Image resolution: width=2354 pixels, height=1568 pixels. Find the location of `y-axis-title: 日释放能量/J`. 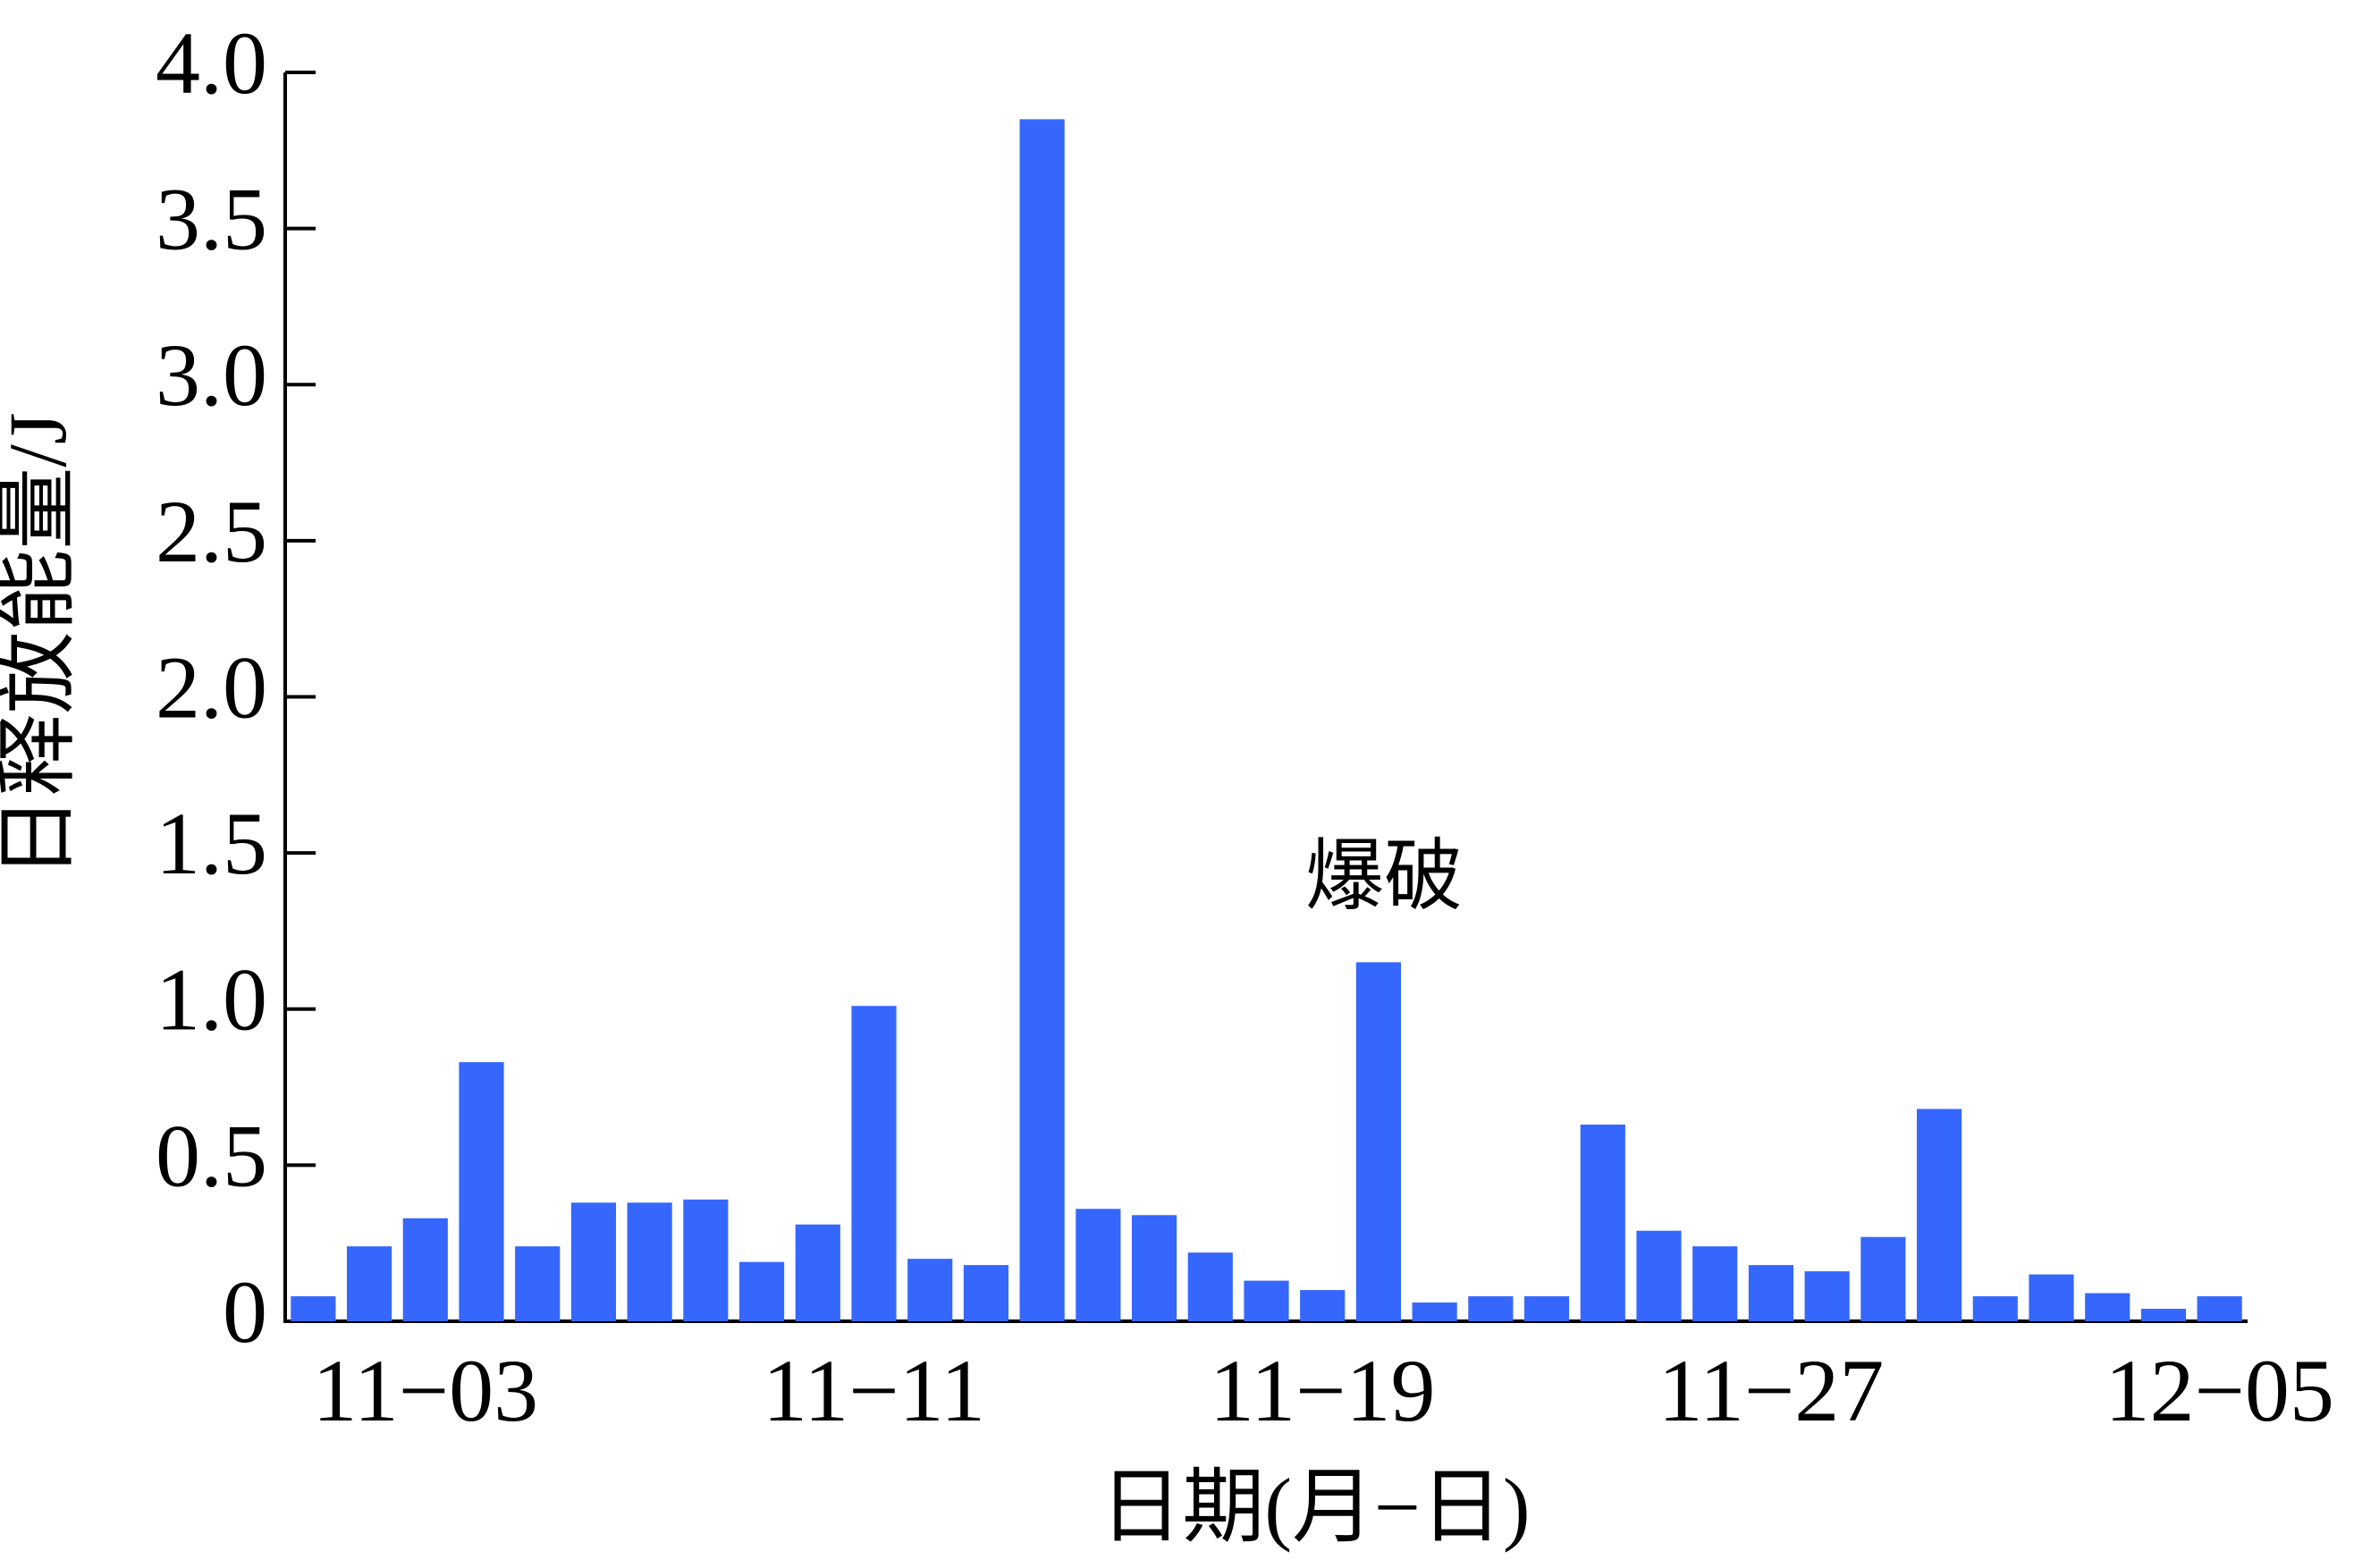

y-axis-title: 日释放能量/J is located at coordinates (41, 645).